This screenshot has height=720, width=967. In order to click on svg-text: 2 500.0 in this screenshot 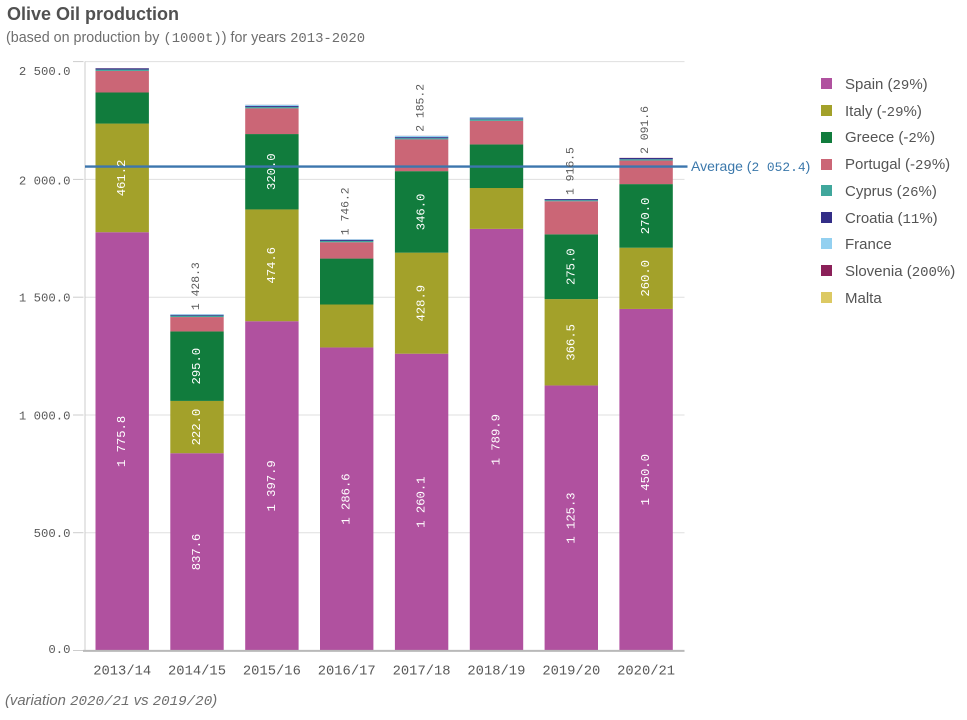, I will do `click(45, 72)`.